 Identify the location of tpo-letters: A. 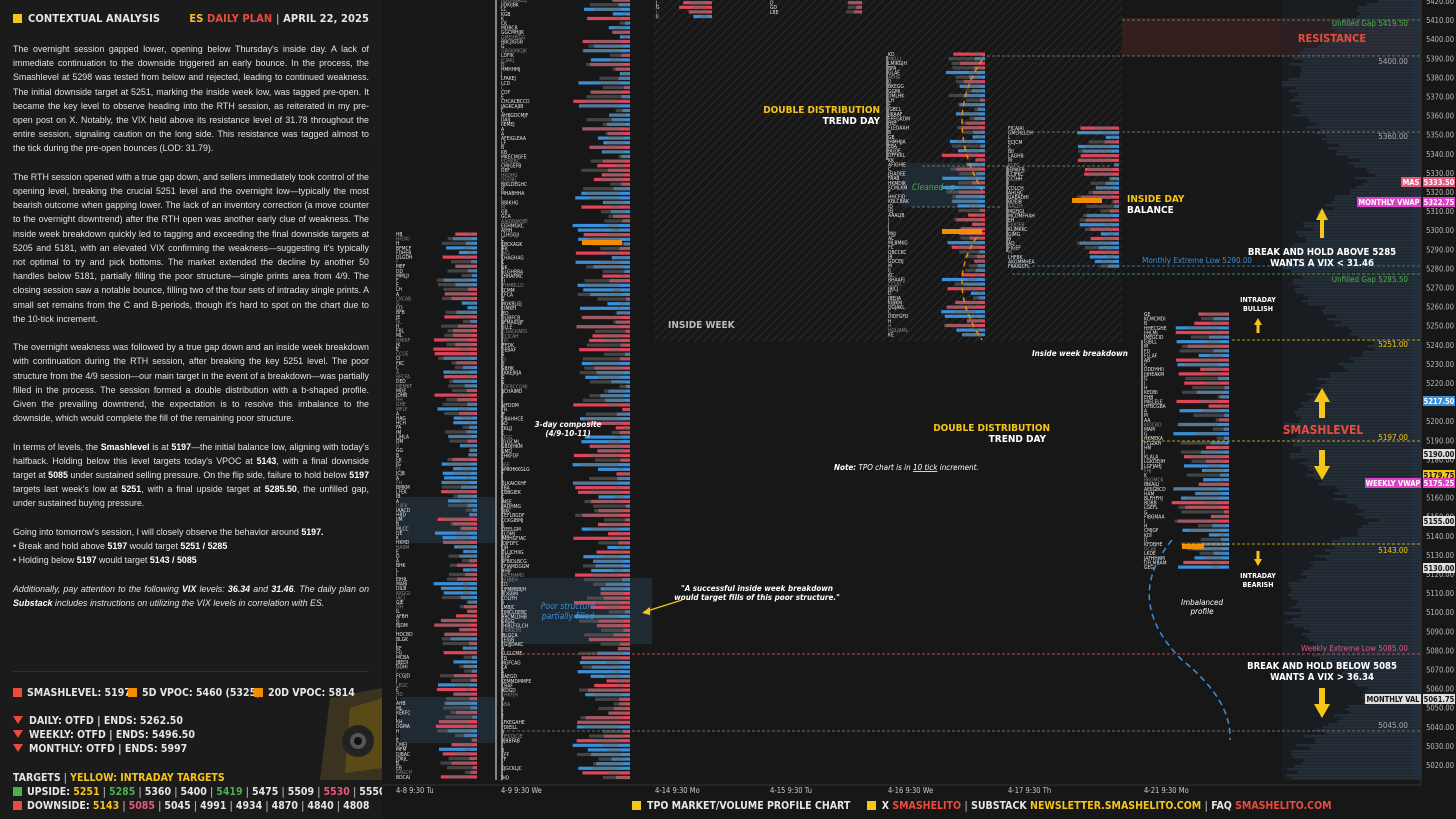
(503, 130).